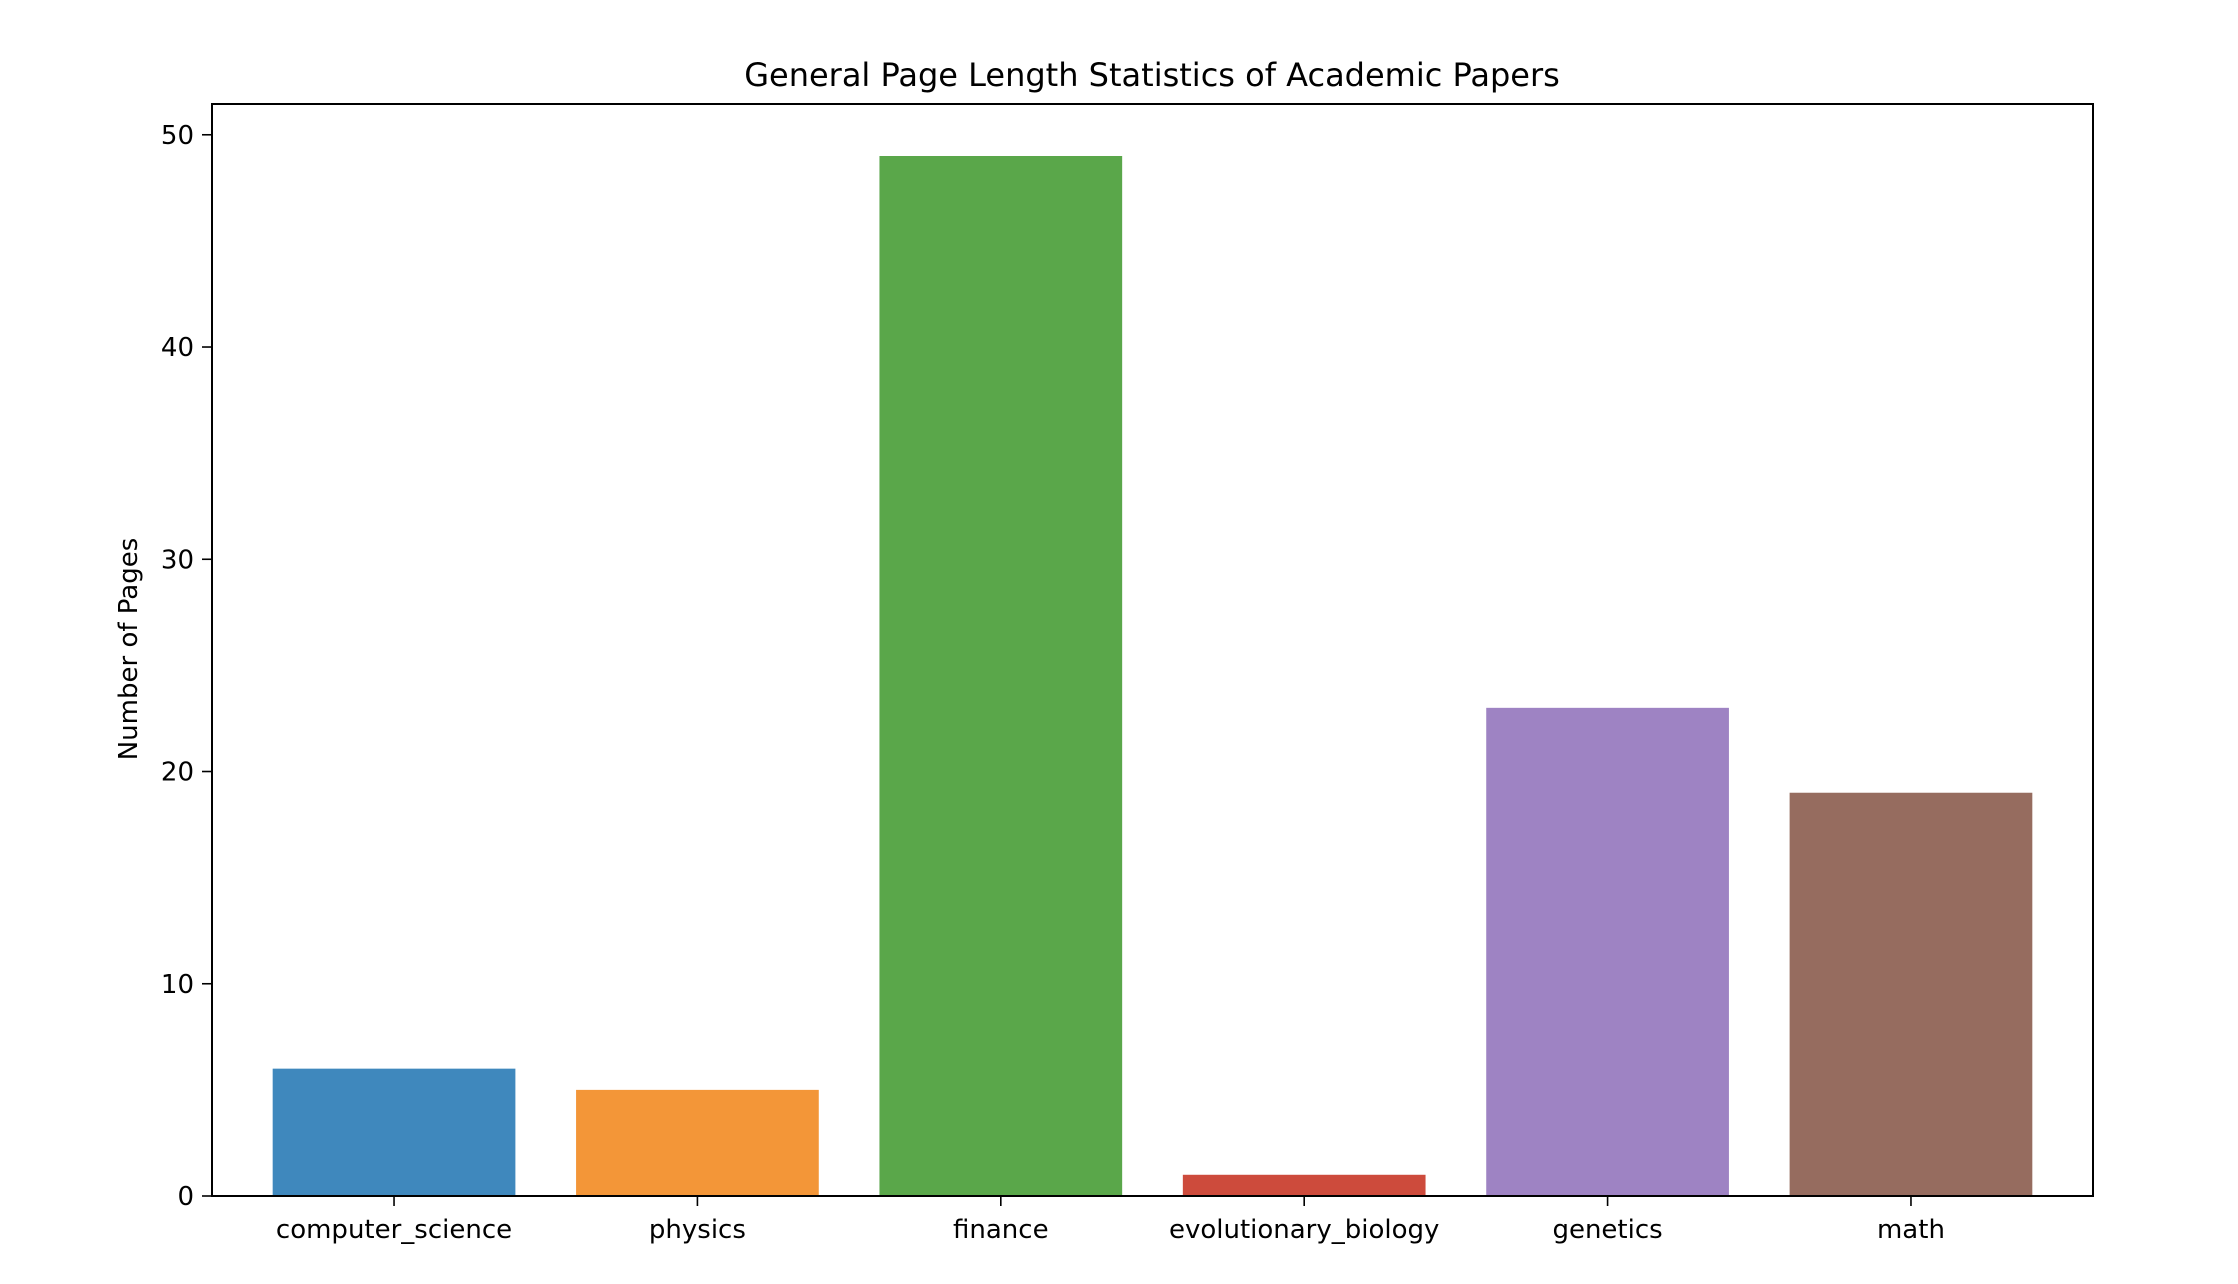  What do you see at coordinates (1001, 1230) in the screenshot?
I see `x-tick-label: finance` at bounding box center [1001, 1230].